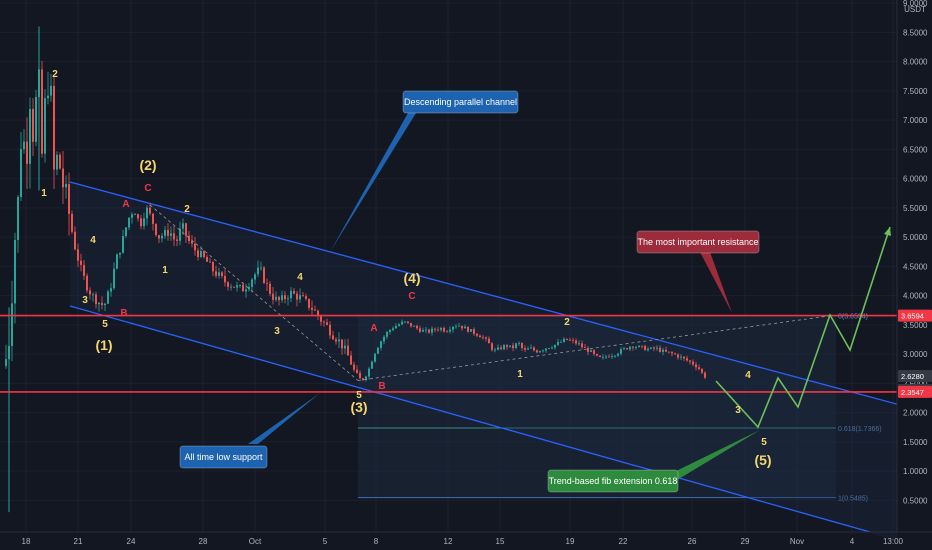 Image resolution: width=932 pixels, height=550 pixels. What do you see at coordinates (915, 296) in the screenshot?
I see `y-tick-label: 4.0000` at bounding box center [915, 296].